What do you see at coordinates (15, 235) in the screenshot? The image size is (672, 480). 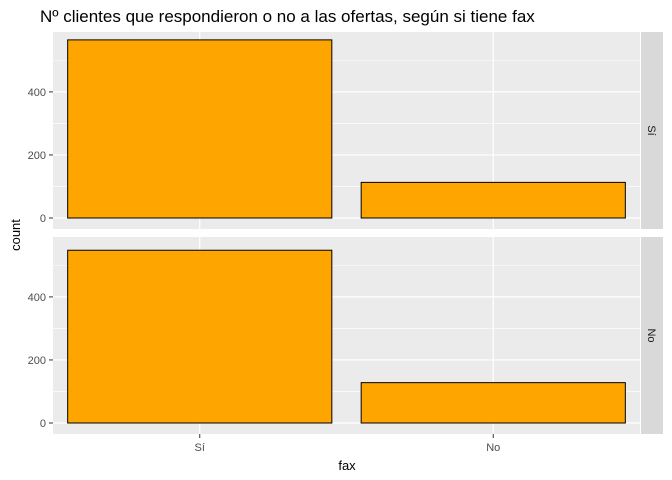 I see `y-axis-title: count` at bounding box center [15, 235].